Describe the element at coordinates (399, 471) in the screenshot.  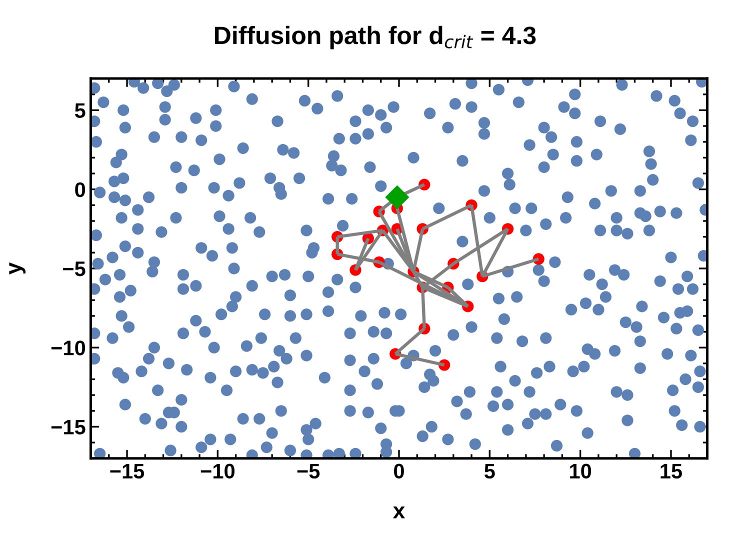
I see `x-tick-label: 0` at that location.